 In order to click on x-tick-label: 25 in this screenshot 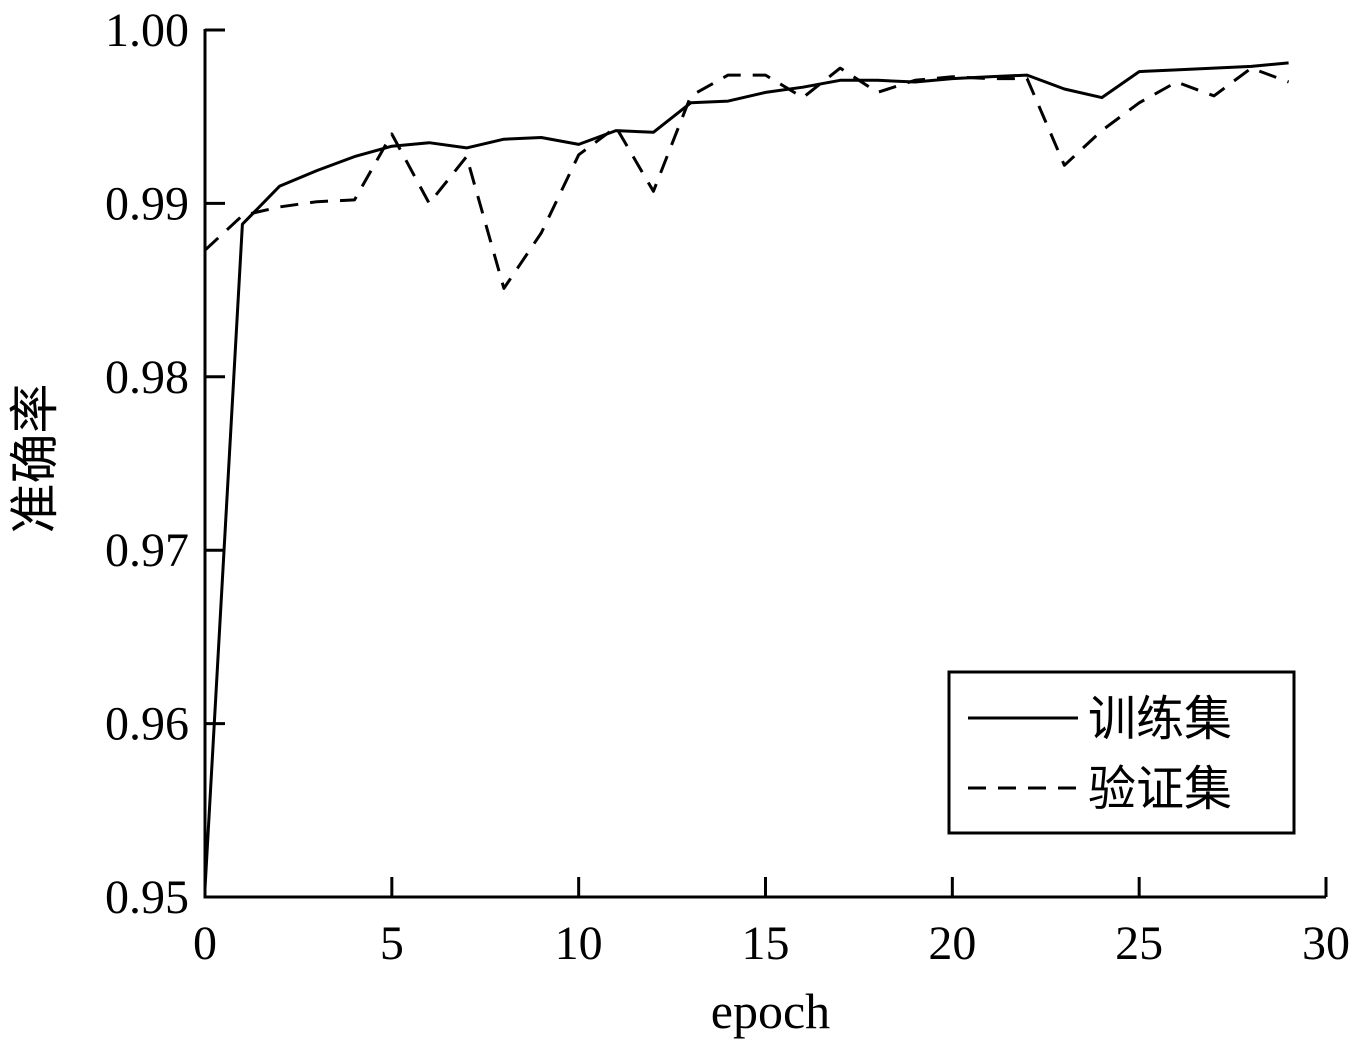, I will do `click(1139, 943)`.